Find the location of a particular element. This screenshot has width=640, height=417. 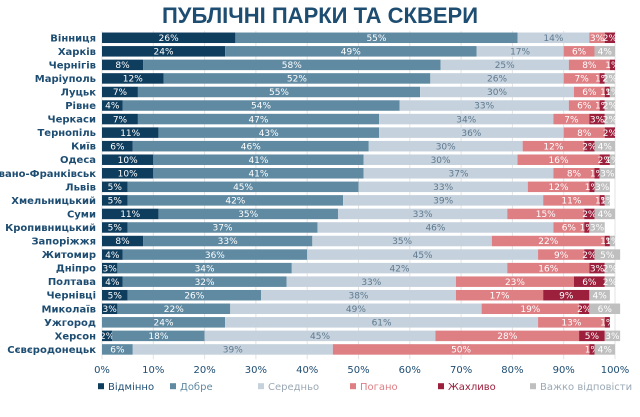

category-label: Рівне is located at coordinates (80, 106).